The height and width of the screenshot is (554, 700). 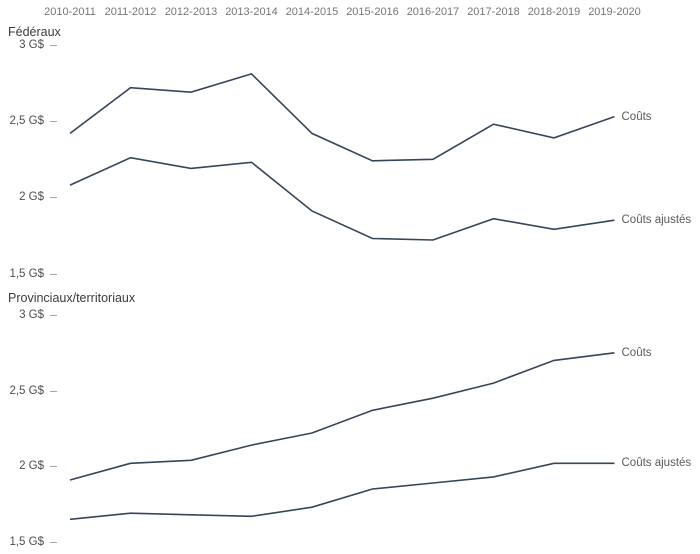 I want to click on chart-title-federal: Fédéraux, so click(x=34, y=32).